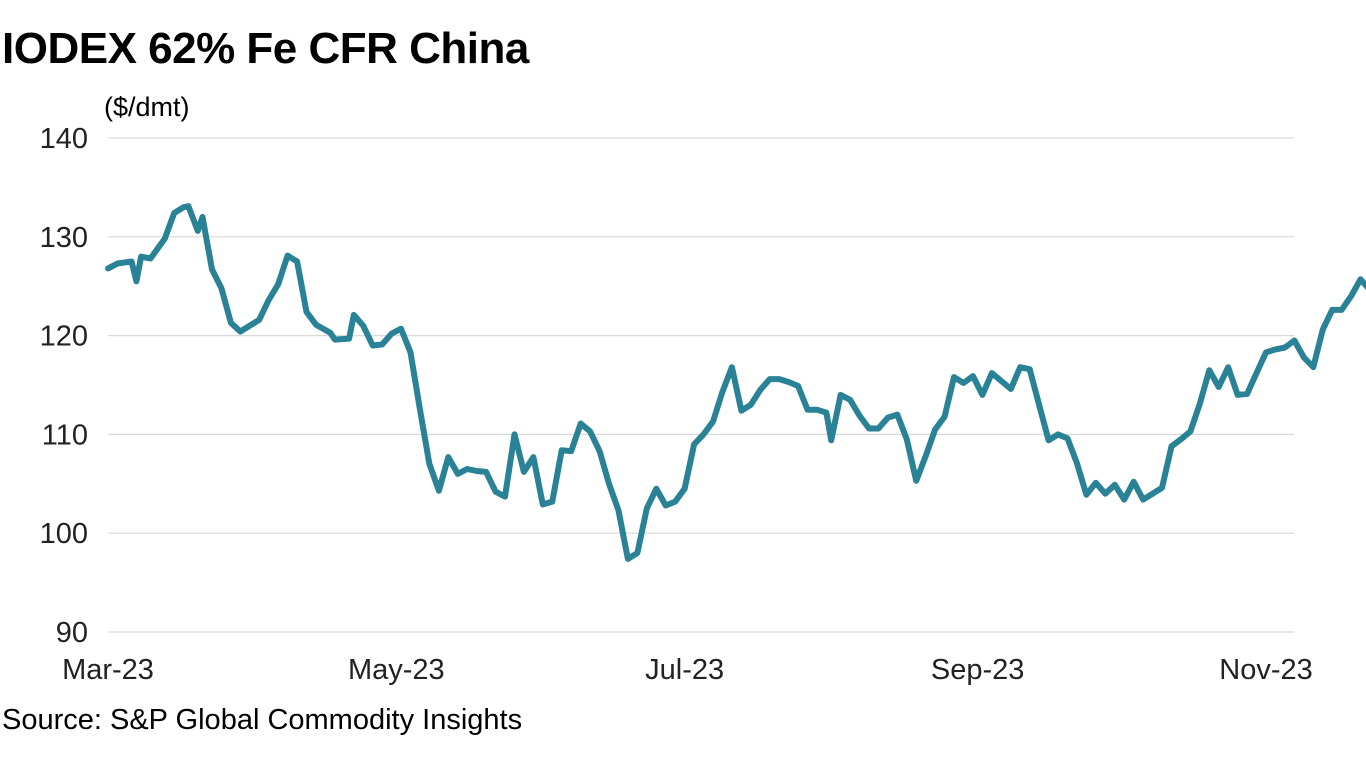 The image size is (1366, 768). What do you see at coordinates (72, 633) in the screenshot?
I see `y-tick-label: 90` at bounding box center [72, 633].